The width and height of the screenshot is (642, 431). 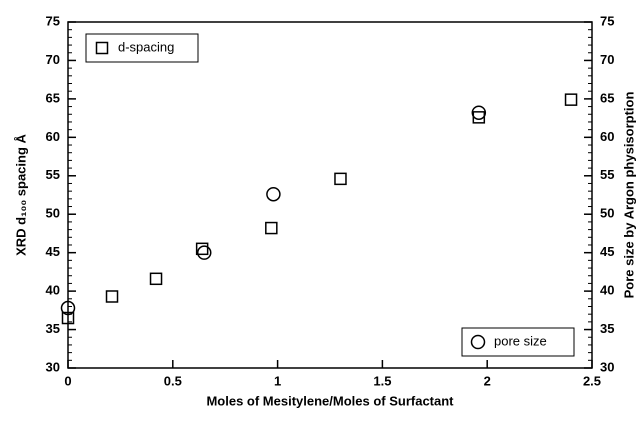 I want to click on x-tick-label: 0, so click(x=67, y=380).